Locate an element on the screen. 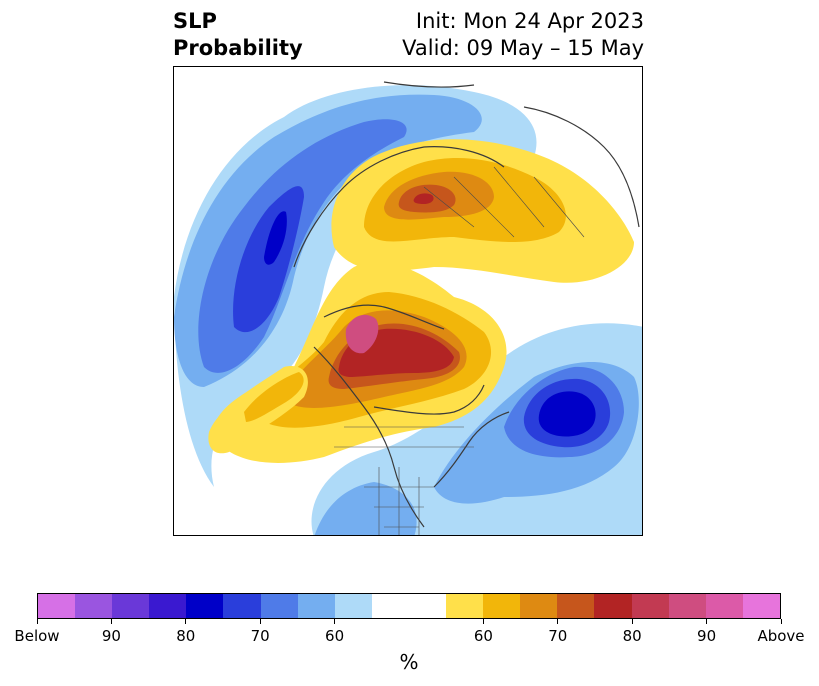 The height and width of the screenshot is (686, 819). colorbar-tick-label: Below is located at coordinates (37, 636).